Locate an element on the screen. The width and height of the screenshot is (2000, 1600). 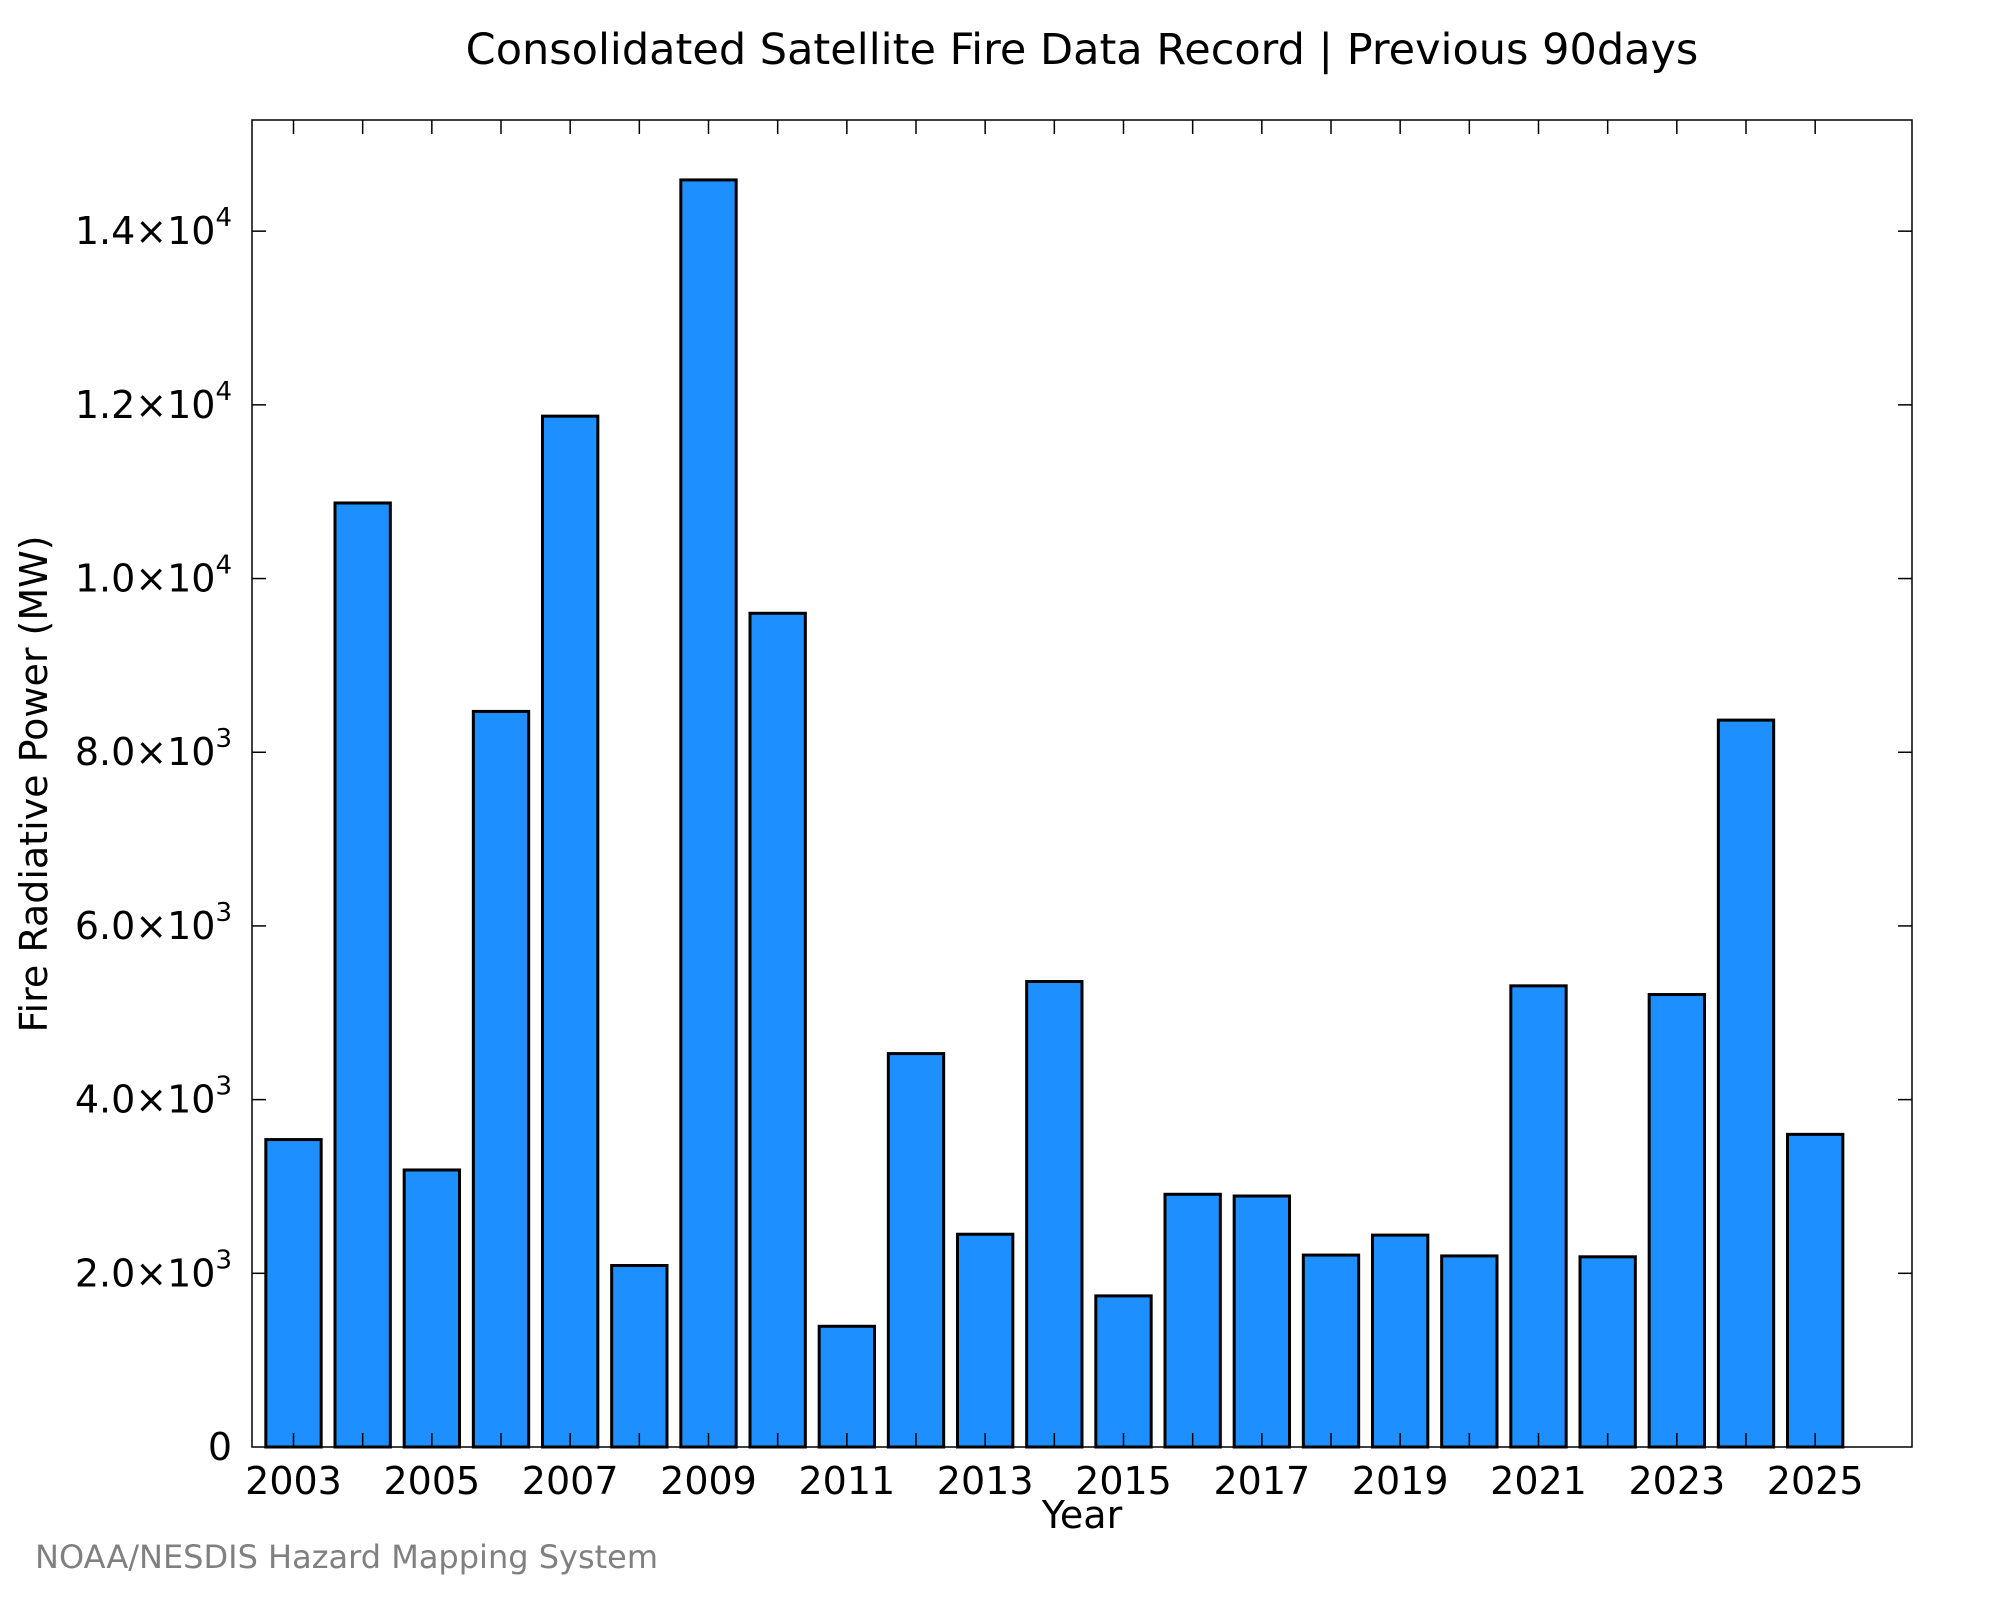
y-tick-label: 1.4×10⁴ is located at coordinates (153, 228).